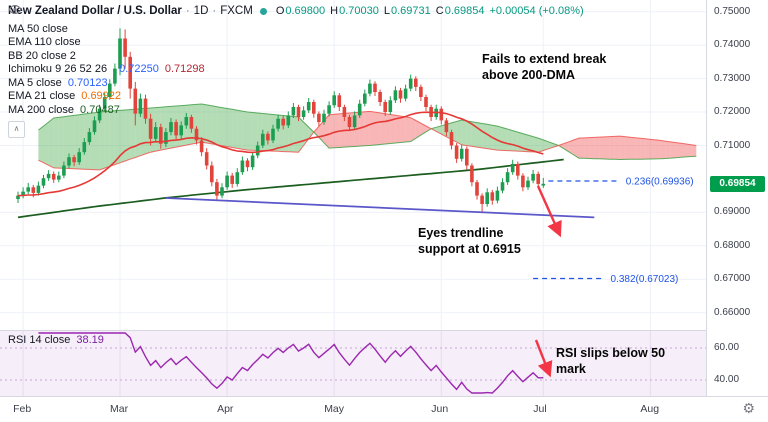  Describe the element at coordinates (201, 11) in the screenshot. I see `interval-label: 1D` at that location.